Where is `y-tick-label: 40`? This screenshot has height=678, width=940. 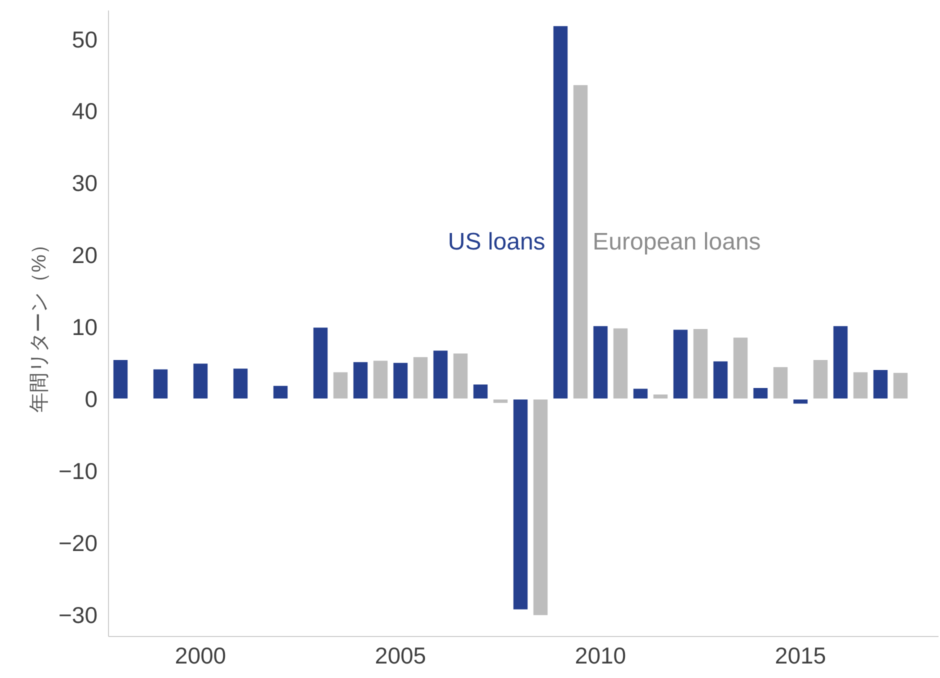
y-tick-label: 40 is located at coordinates (85, 111).